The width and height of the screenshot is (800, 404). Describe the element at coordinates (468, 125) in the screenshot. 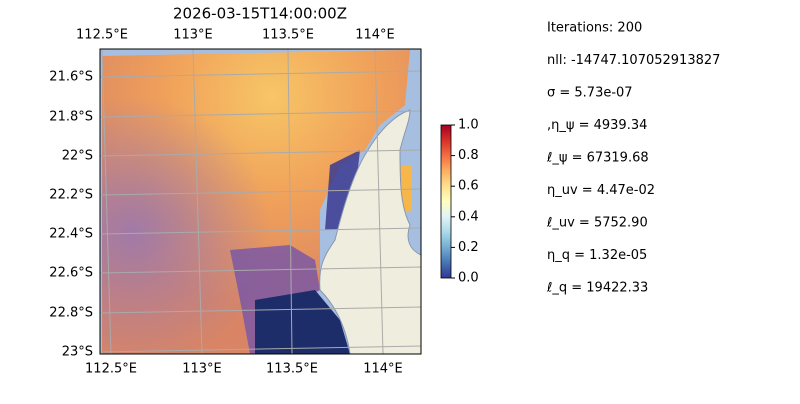

I see `colorbar-tick-label: 1.0` at that location.